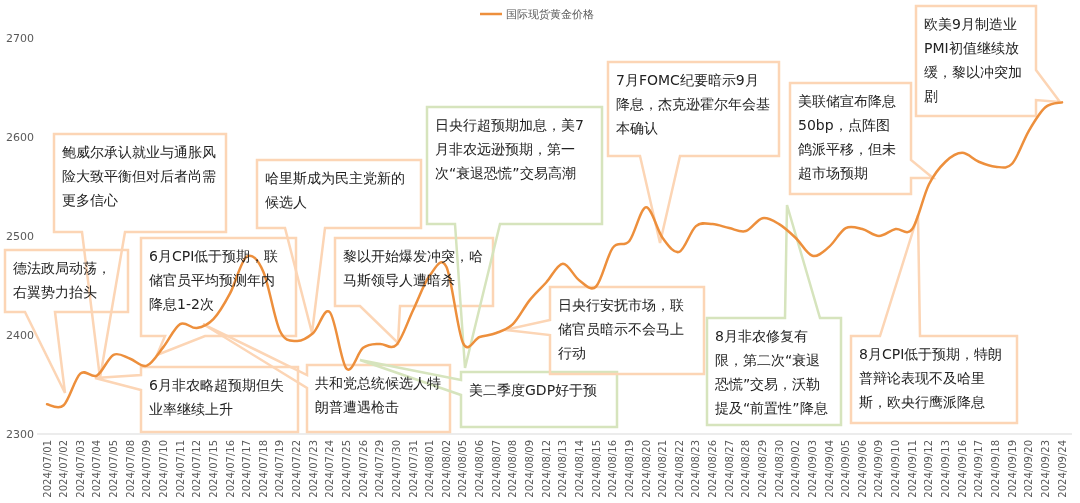  Describe the element at coordinates (330, 469) in the screenshot. I see `x-tick-label: 2024/07/24` at that location.